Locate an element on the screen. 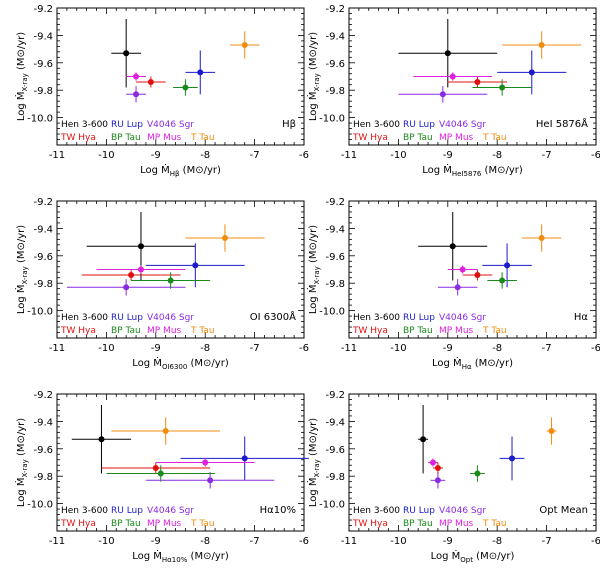  x-tick-label: -9 is located at coordinates (448, 155).